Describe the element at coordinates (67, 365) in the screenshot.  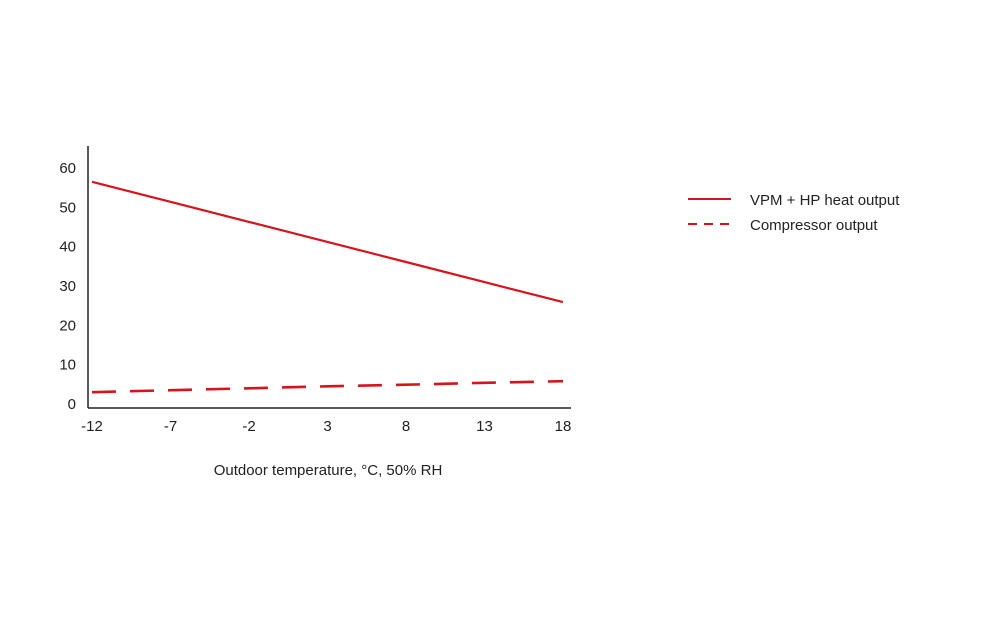
I see `y-tick-label: 10` at that location.